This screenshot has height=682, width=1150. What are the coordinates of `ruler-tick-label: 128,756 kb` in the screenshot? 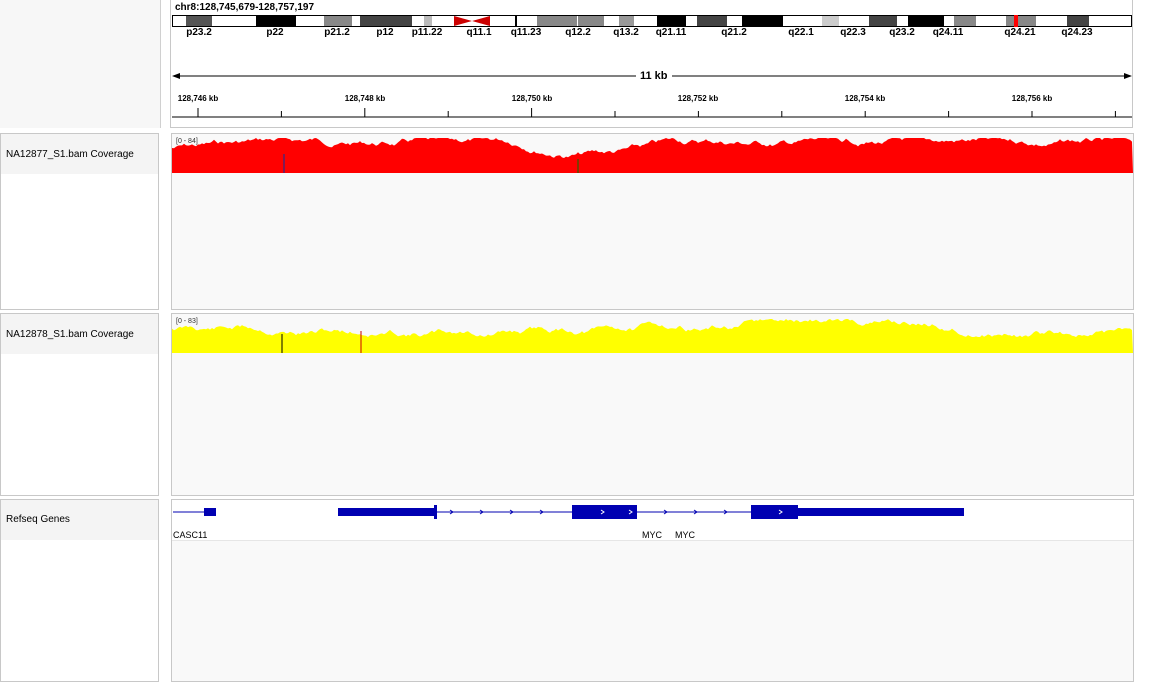 It's located at (1032, 98).